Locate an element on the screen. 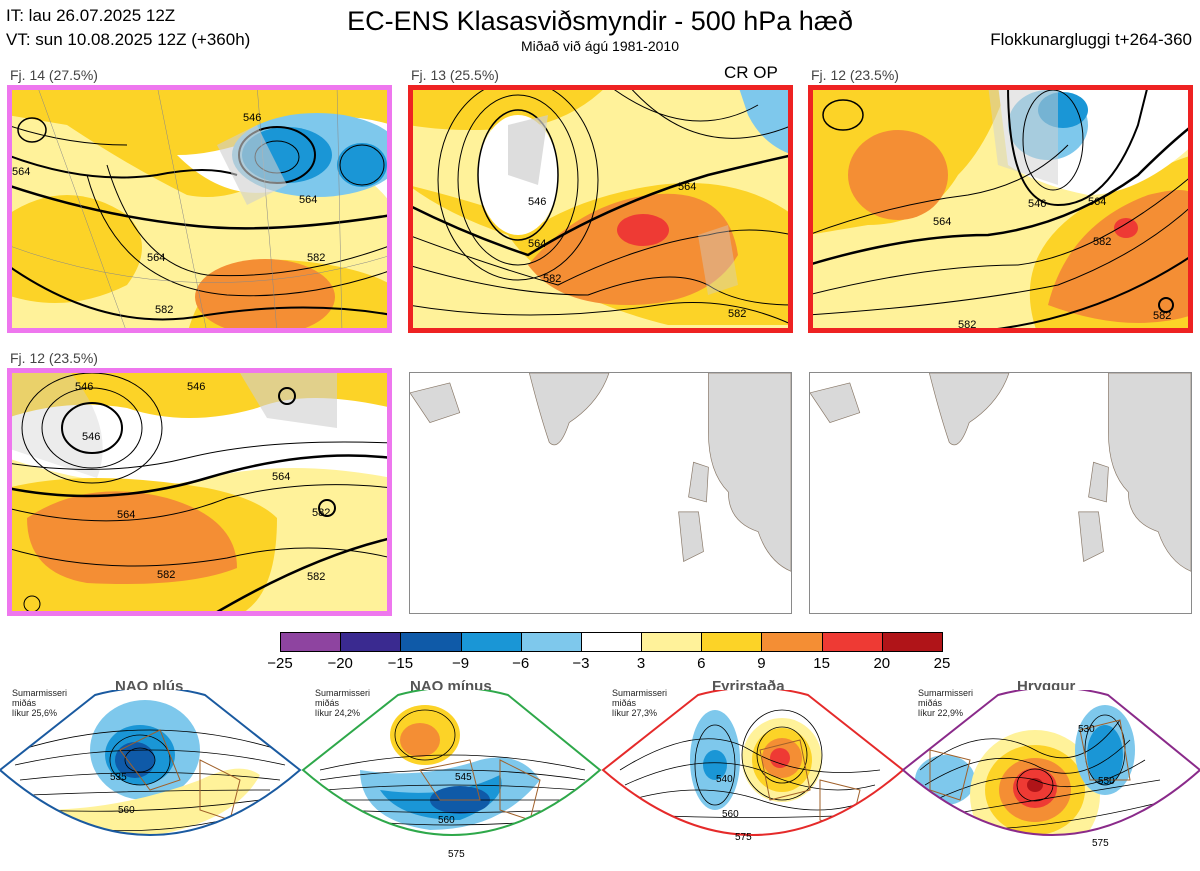 This screenshot has width=1200, height=871. regime-note-3: Sumarmisseri miðás líkur 27,3% is located at coordinates (640, 703).